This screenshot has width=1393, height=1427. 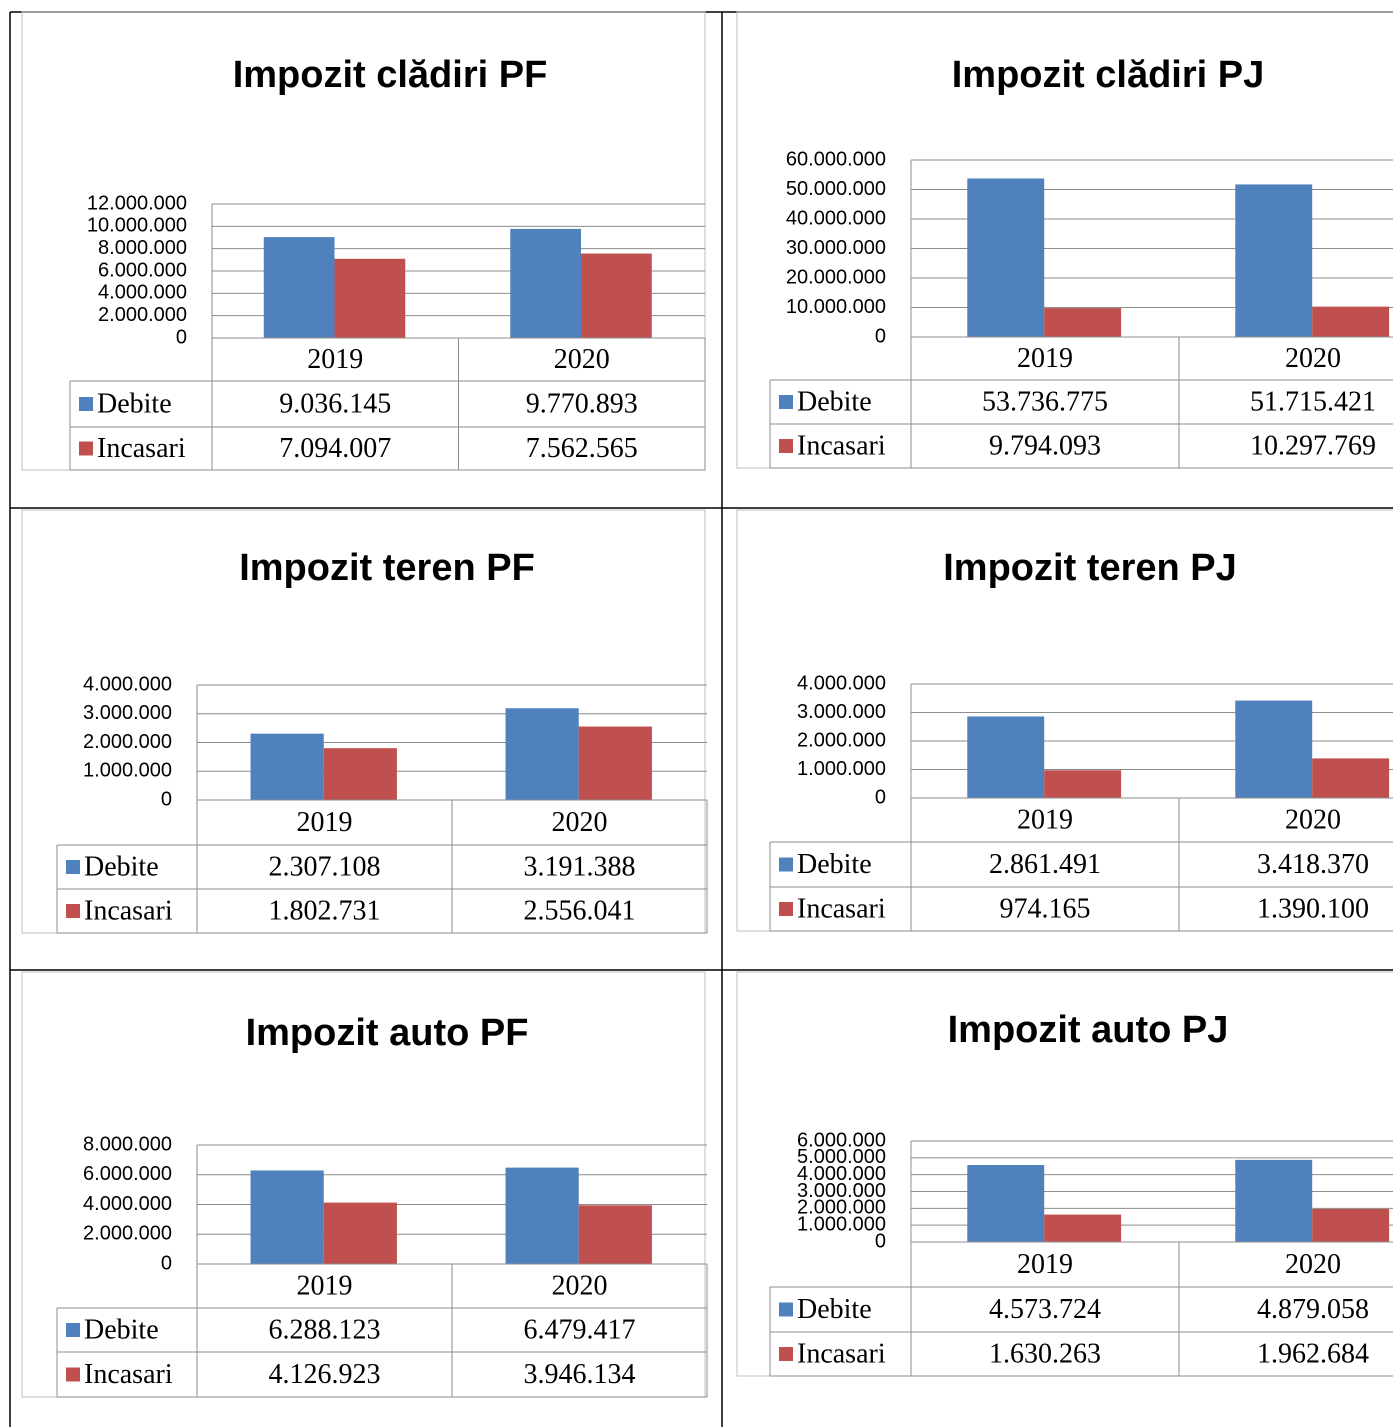 What do you see at coordinates (836, 159) in the screenshot?
I see `y-tick-label: 60.000.000` at bounding box center [836, 159].